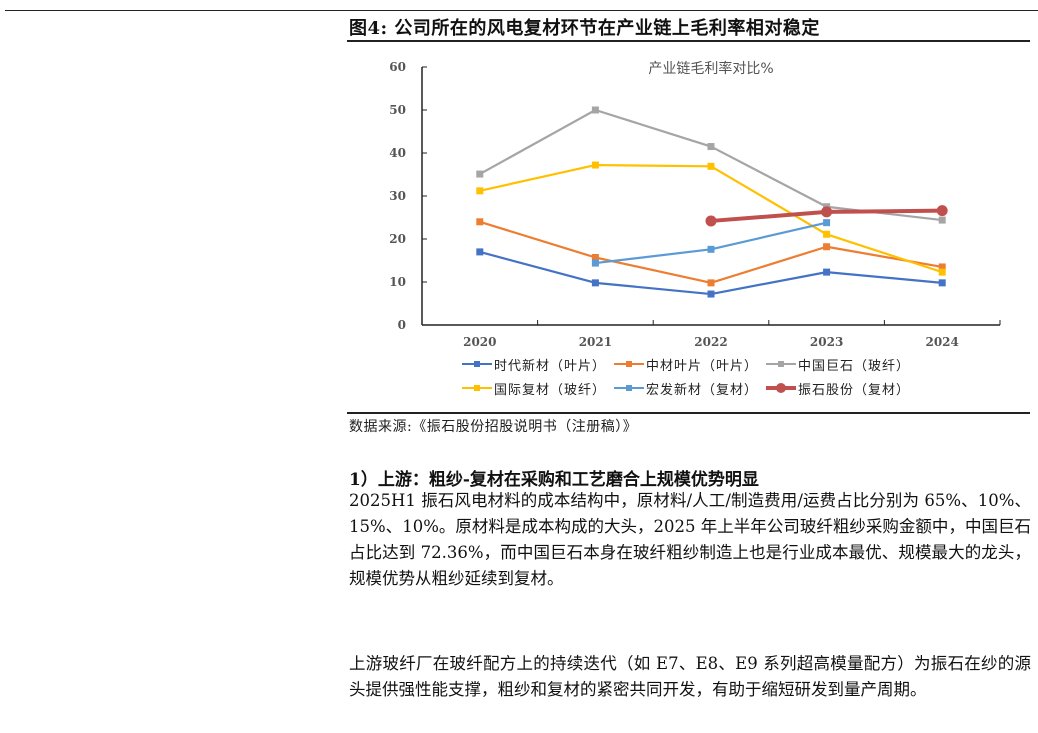 The height and width of the screenshot is (733, 1038). Describe the element at coordinates (854, 390) in the screenshot. I see `legend-label: 振石股份（复材）` at that location.